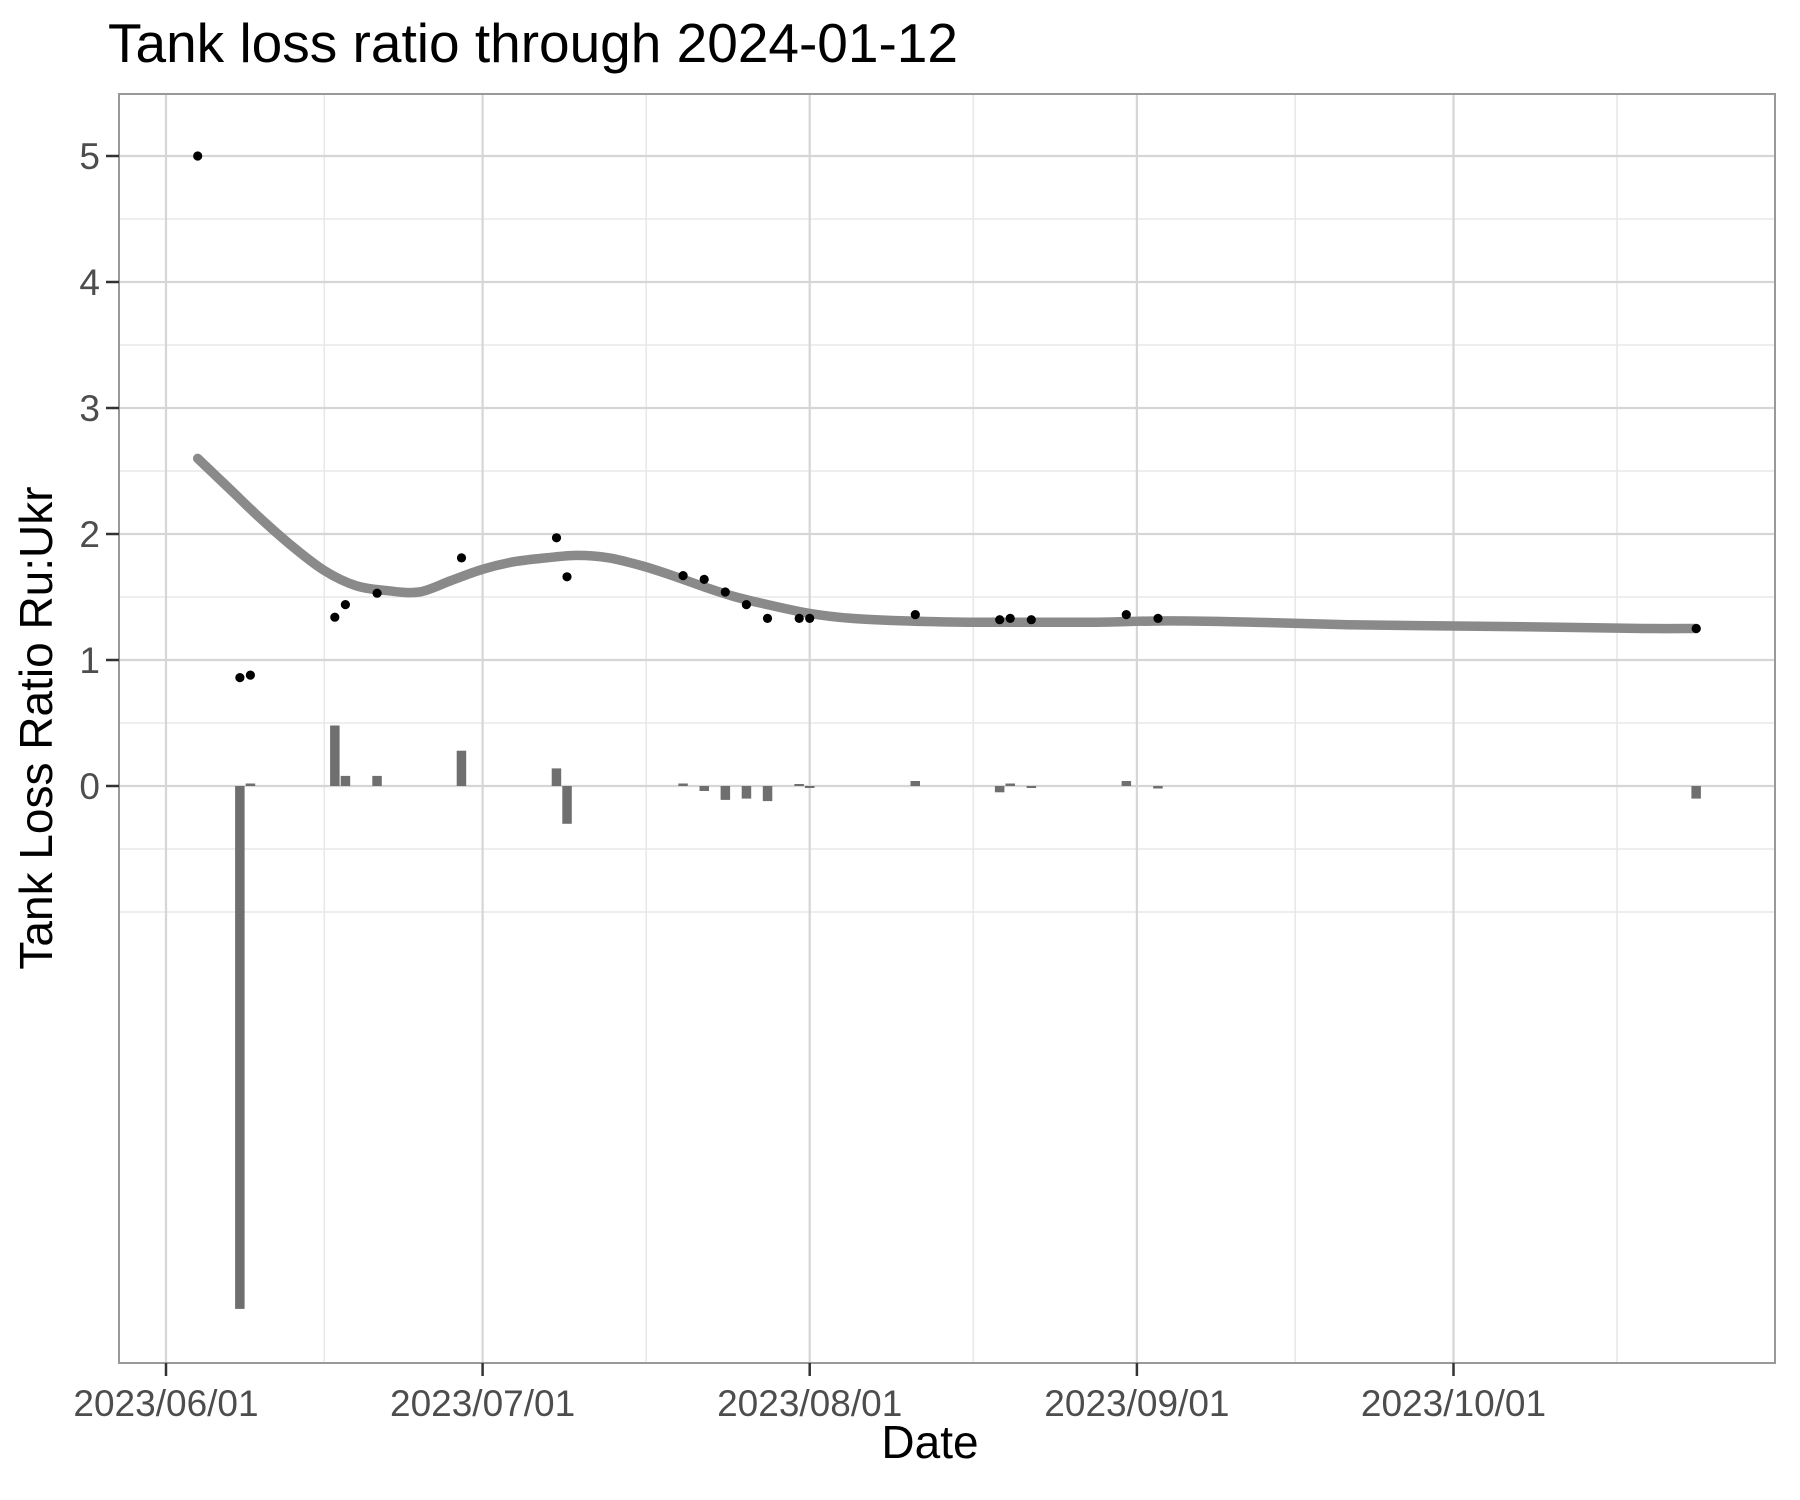 The width and height of the screenshot is (1800, 1500). I want to click on y-axis-tick-labels: 5 4 3 2 1 0, so click(89, 471).